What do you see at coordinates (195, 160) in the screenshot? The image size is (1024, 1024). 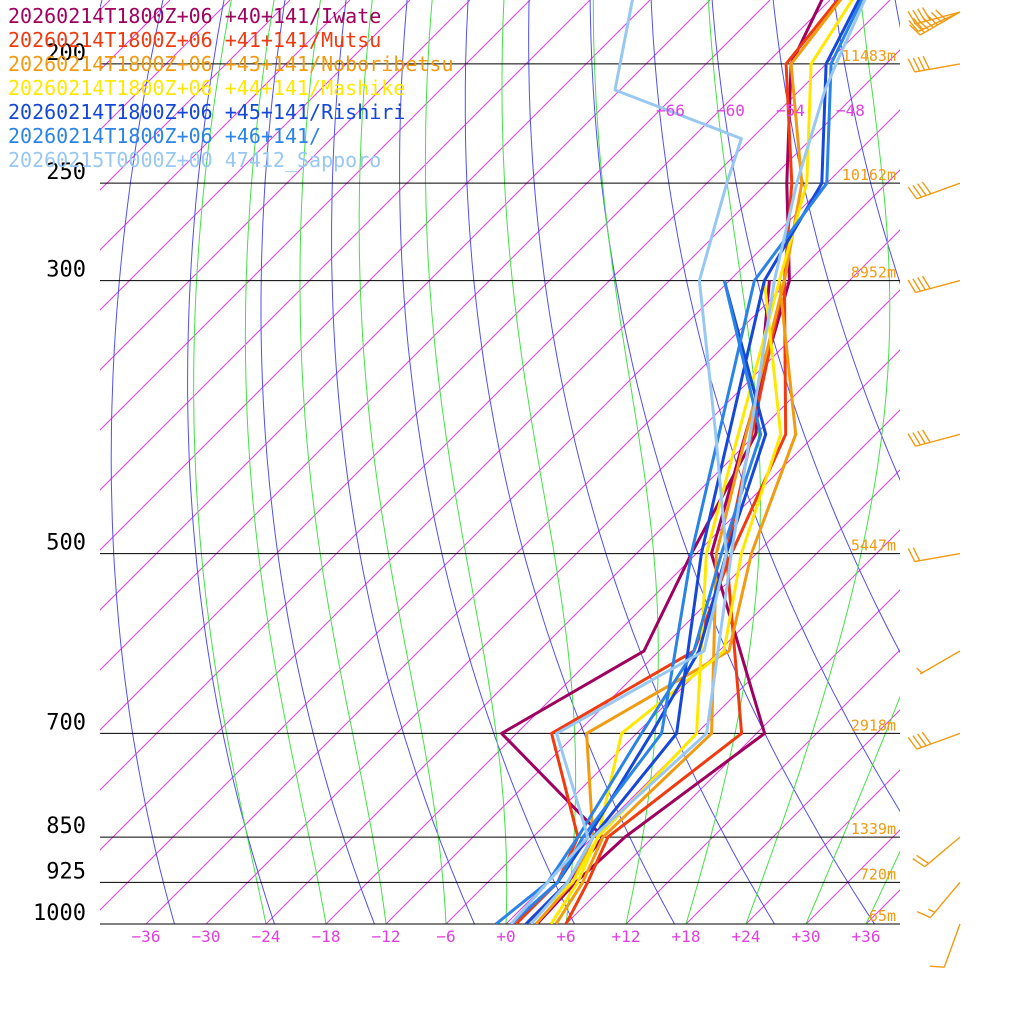 I see `legend-entry: 20260215T0000Z+00 47412_Sapporo` at bounding box center [195, 160].